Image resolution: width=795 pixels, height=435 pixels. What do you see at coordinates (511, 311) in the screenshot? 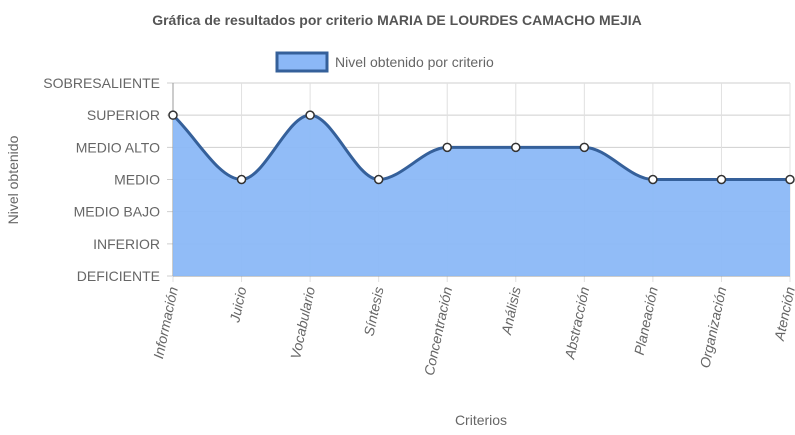
I see `x-tick-label: Análisis` at bounding box center [511, 311].